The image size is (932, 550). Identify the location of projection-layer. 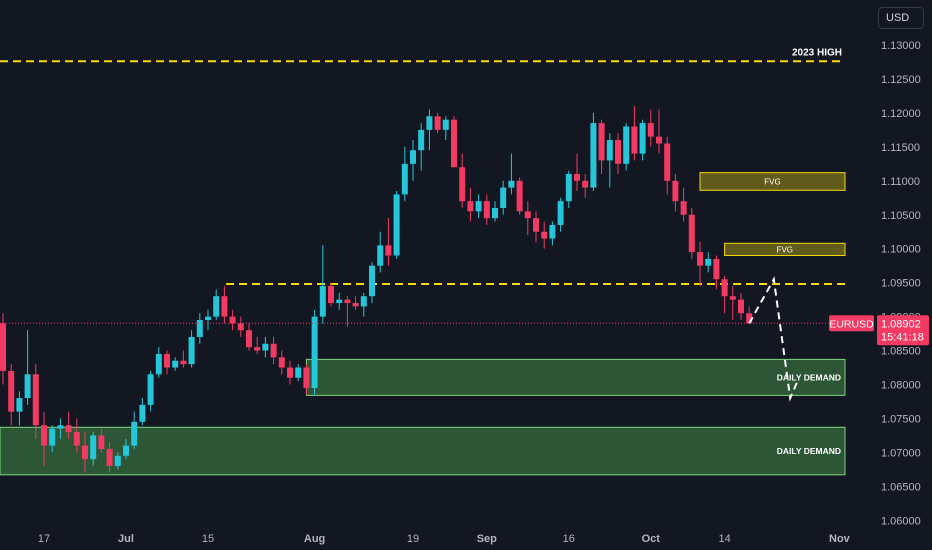
(774, 339).